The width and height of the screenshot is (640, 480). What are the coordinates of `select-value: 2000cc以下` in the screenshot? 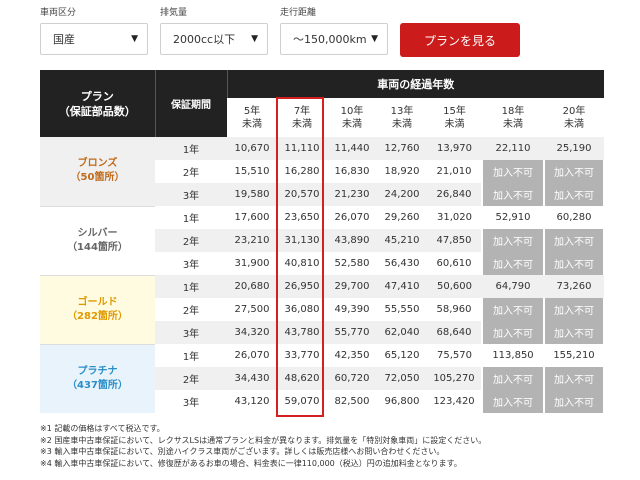 It's located at (204, 39).